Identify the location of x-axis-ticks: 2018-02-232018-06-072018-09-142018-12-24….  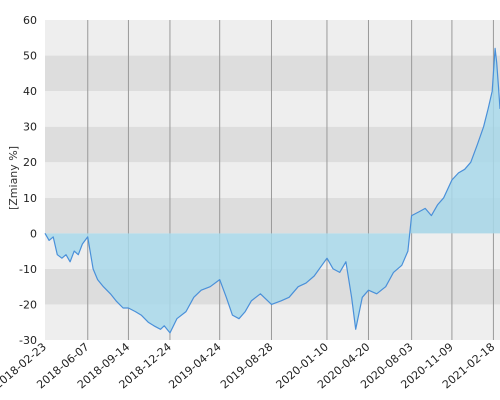
(248, 365).